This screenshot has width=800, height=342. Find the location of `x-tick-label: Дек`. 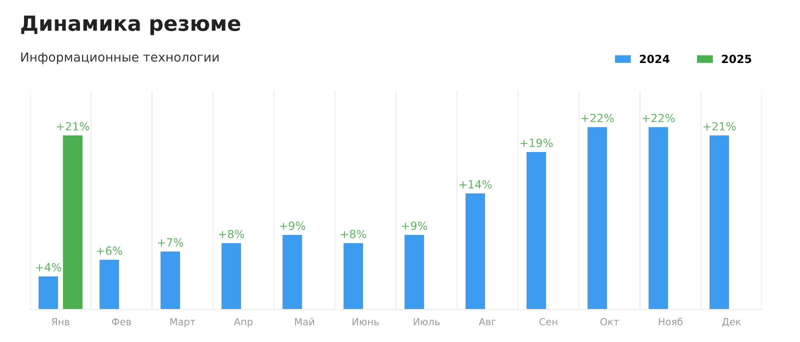

x-tick-label: Дек is located at coordinates (731, 322).